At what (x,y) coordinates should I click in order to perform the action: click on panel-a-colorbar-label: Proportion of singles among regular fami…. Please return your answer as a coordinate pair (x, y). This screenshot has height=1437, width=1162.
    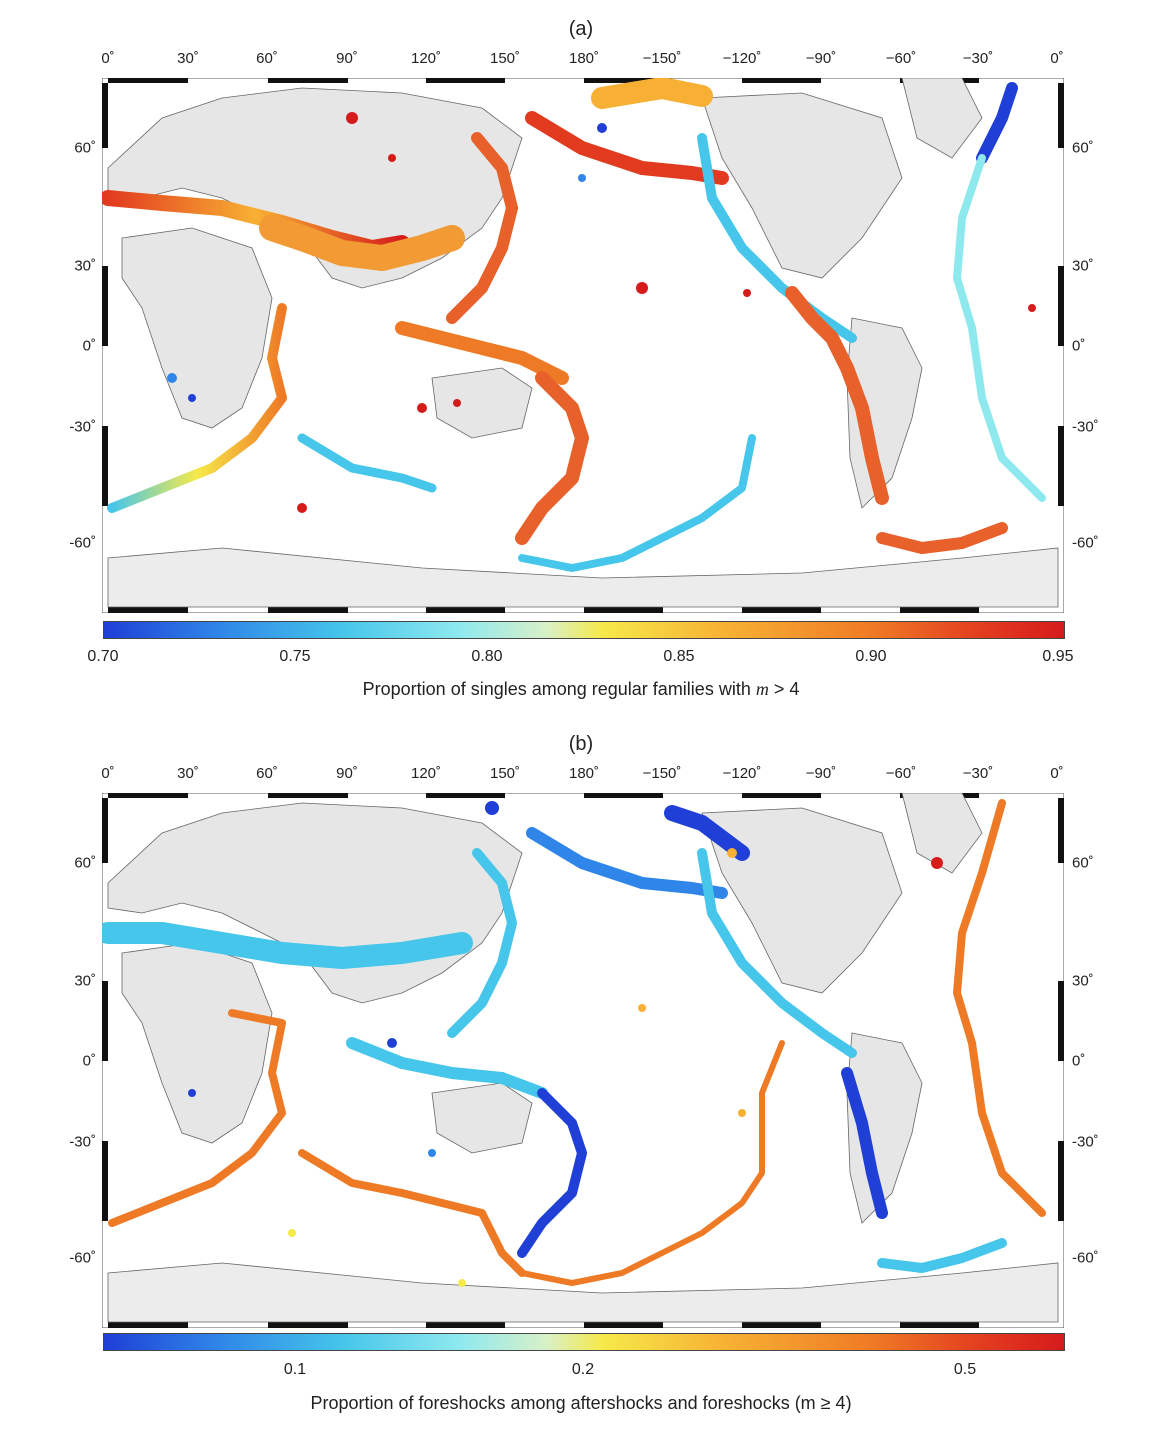
    Looking at the image, I should click on (581, 689).